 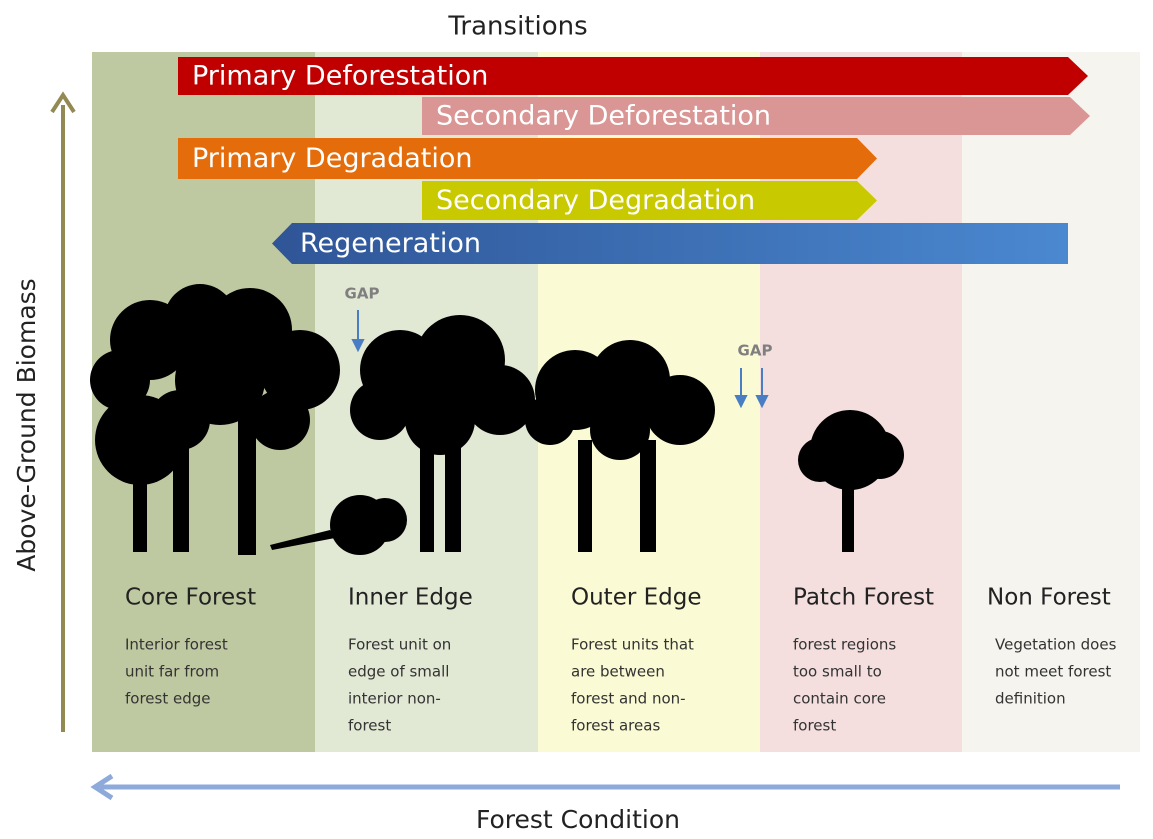 What do you see at coordinates (168, 699) in the screenshot?
I see `zone-description: forest edge` at bounding box center [168, 699].